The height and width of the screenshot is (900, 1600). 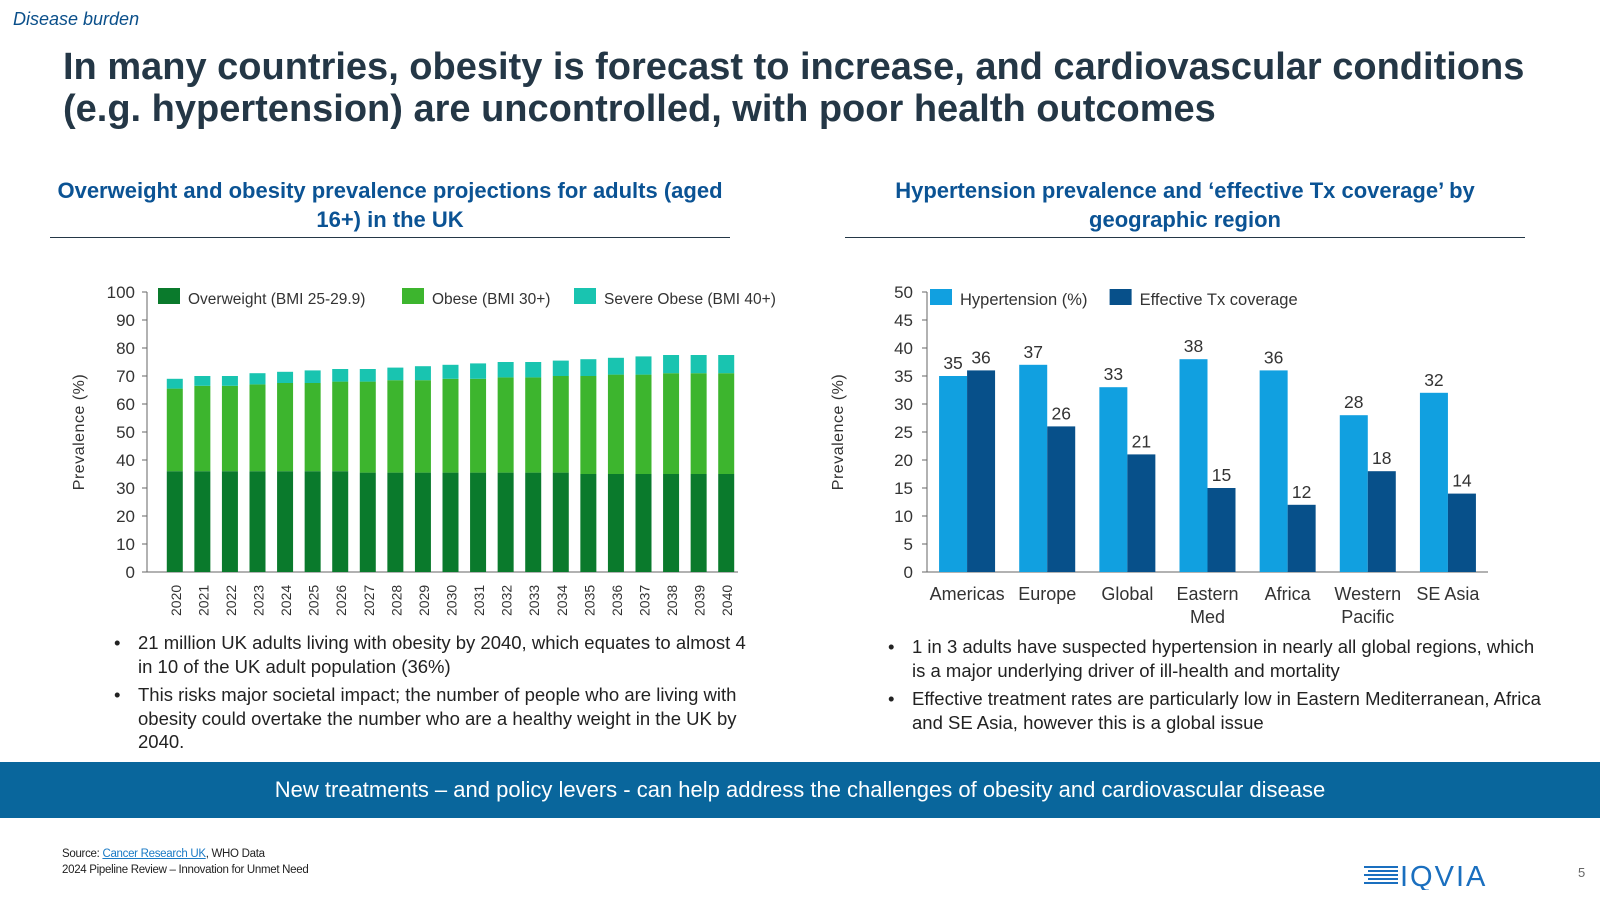 I want to click on y-tick-label: 45, so click(x=903, y=320).